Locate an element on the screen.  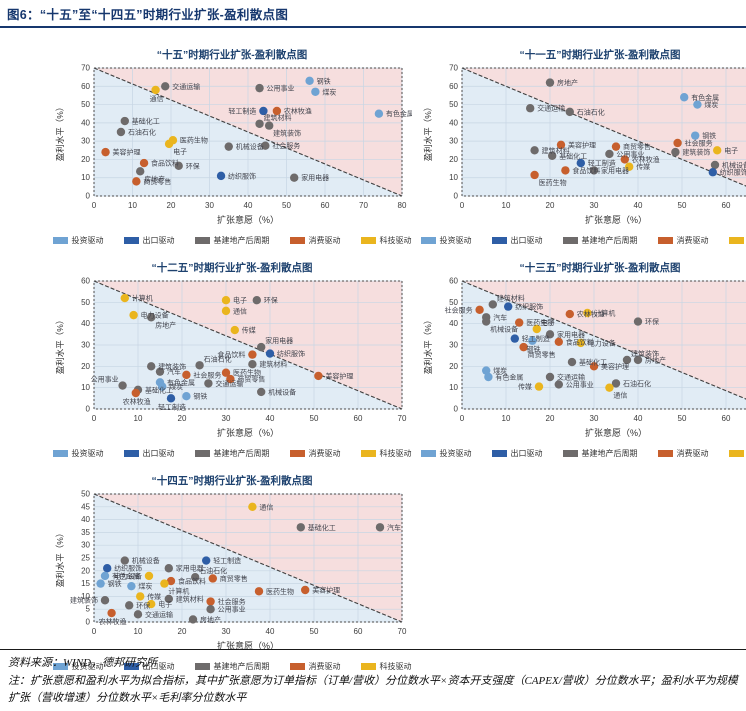
svg-text: 家用电器 is located at coordinates (190, 568).